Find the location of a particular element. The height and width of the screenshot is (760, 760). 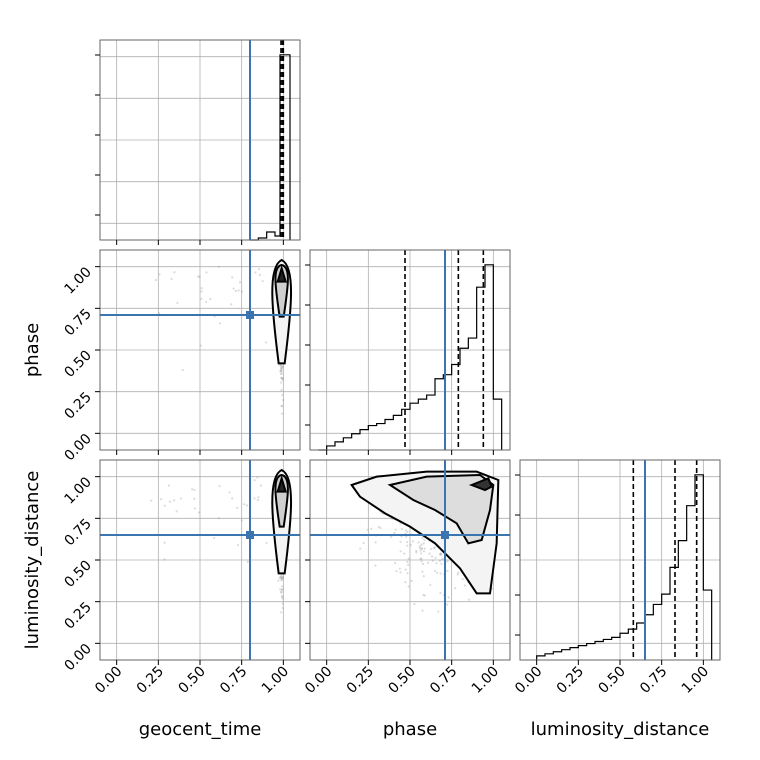

histogram-panel-luminosity_distance: 0.00 0.25 0.50 0.75 1.00 is located at coordinates (616, 578).